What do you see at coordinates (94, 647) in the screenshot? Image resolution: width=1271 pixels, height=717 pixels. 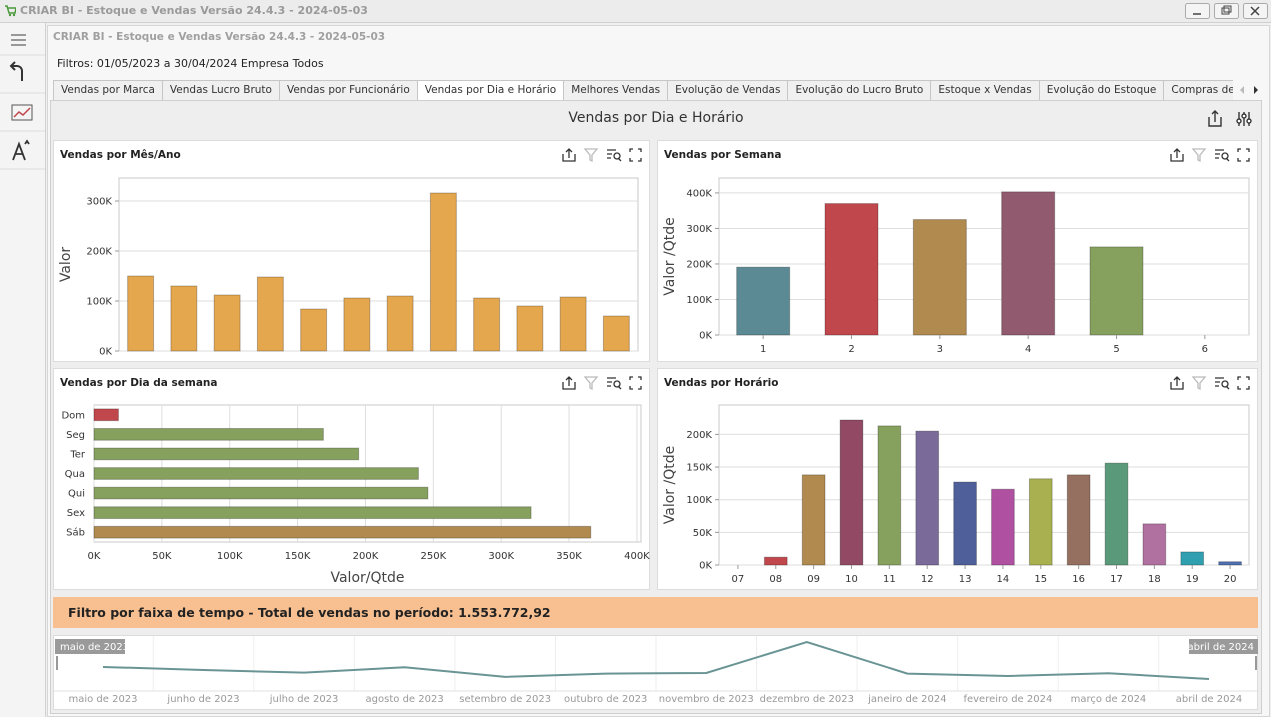 I see `range-start: maio de 2023` at bounding box center [94, 647].